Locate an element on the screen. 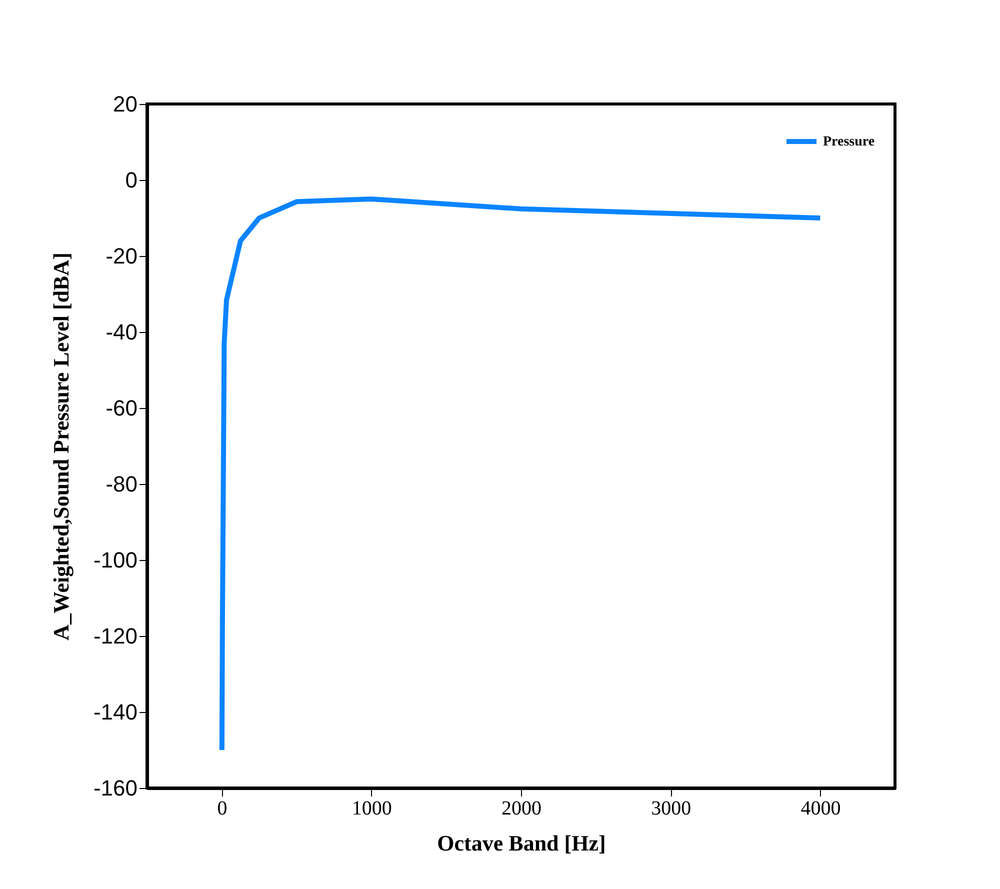  y-tick-label: -100 is located at coordinates (115, 560).